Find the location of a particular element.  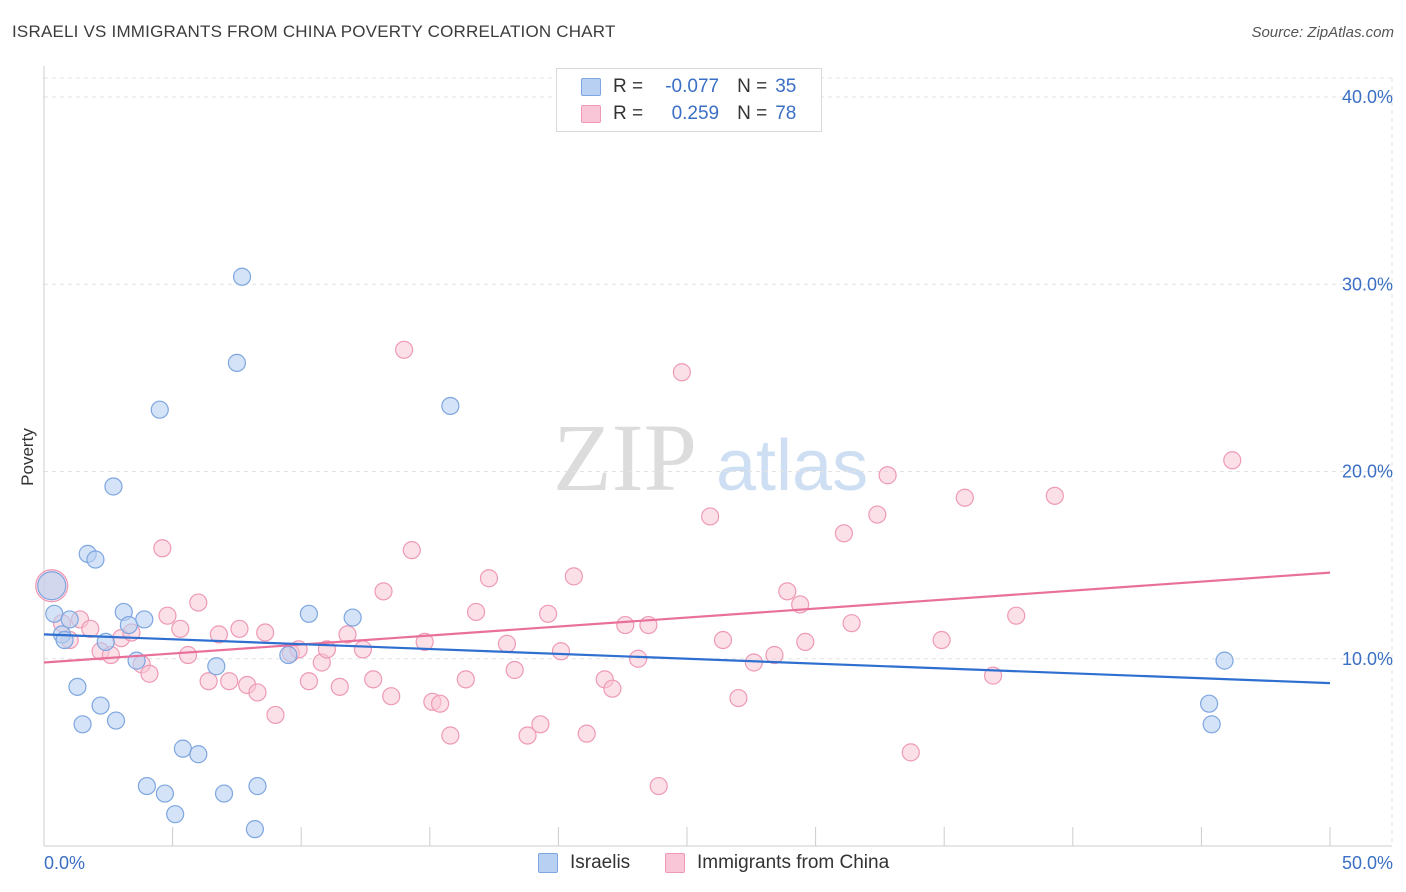

legend-row-israelis: R = -0.077 N = 35 is located at coordinates (688, 87).